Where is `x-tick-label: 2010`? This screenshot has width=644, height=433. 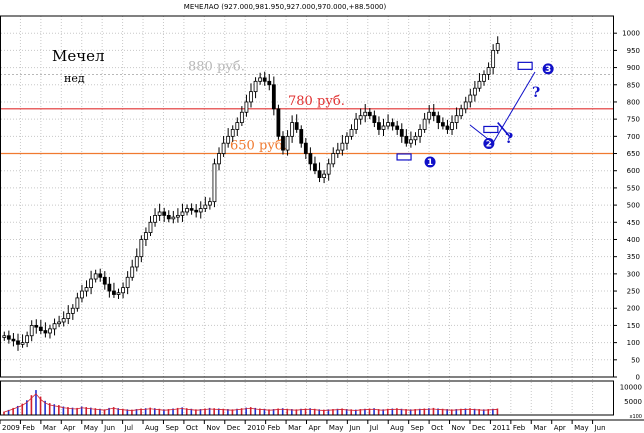 x-tick-label: 2010 is located at coordinates (256, 428).